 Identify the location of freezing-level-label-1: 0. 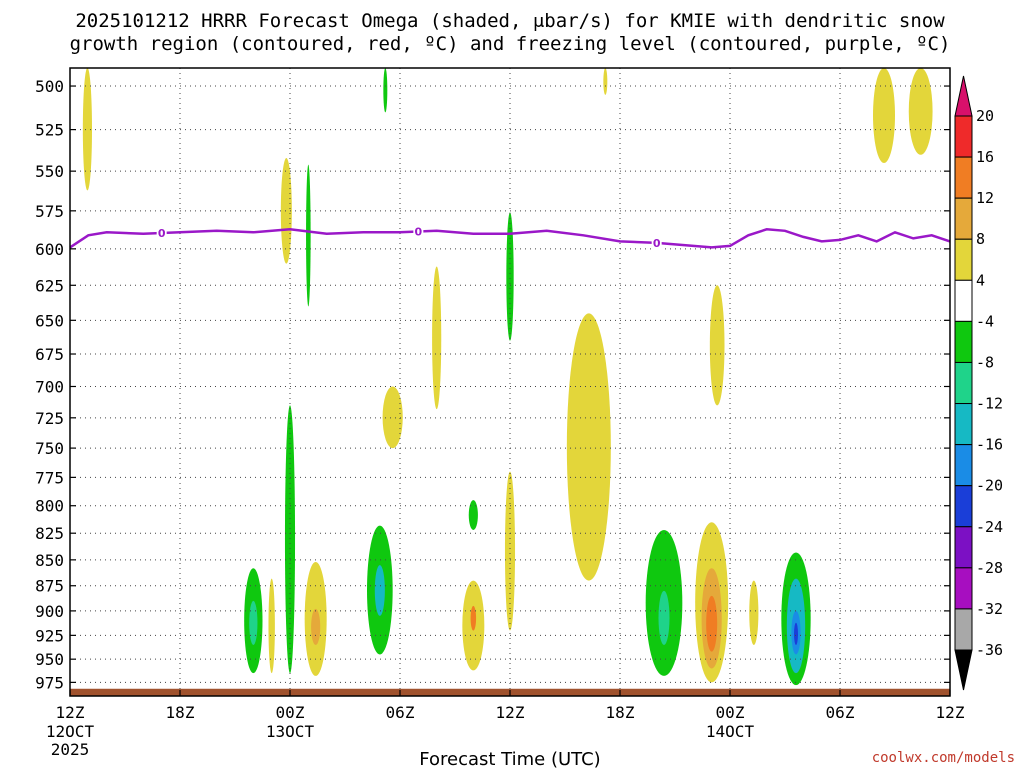
(419, 232).